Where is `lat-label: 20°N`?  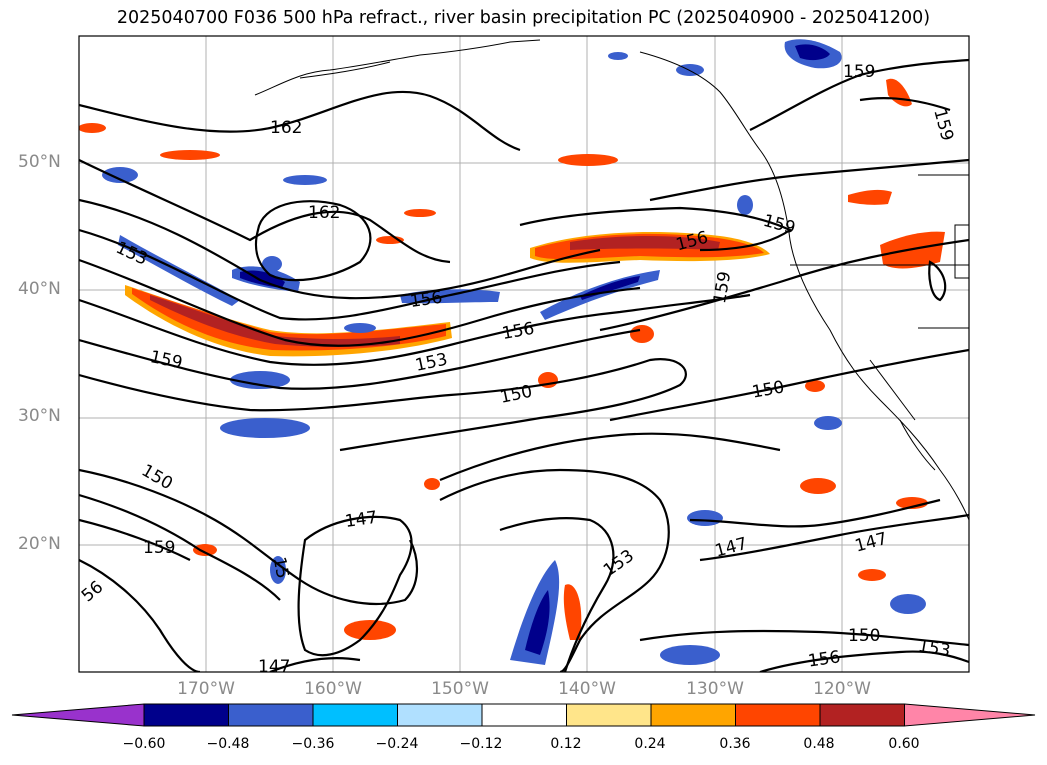
lat-label: 20°N is located at coordinates (39, 544).